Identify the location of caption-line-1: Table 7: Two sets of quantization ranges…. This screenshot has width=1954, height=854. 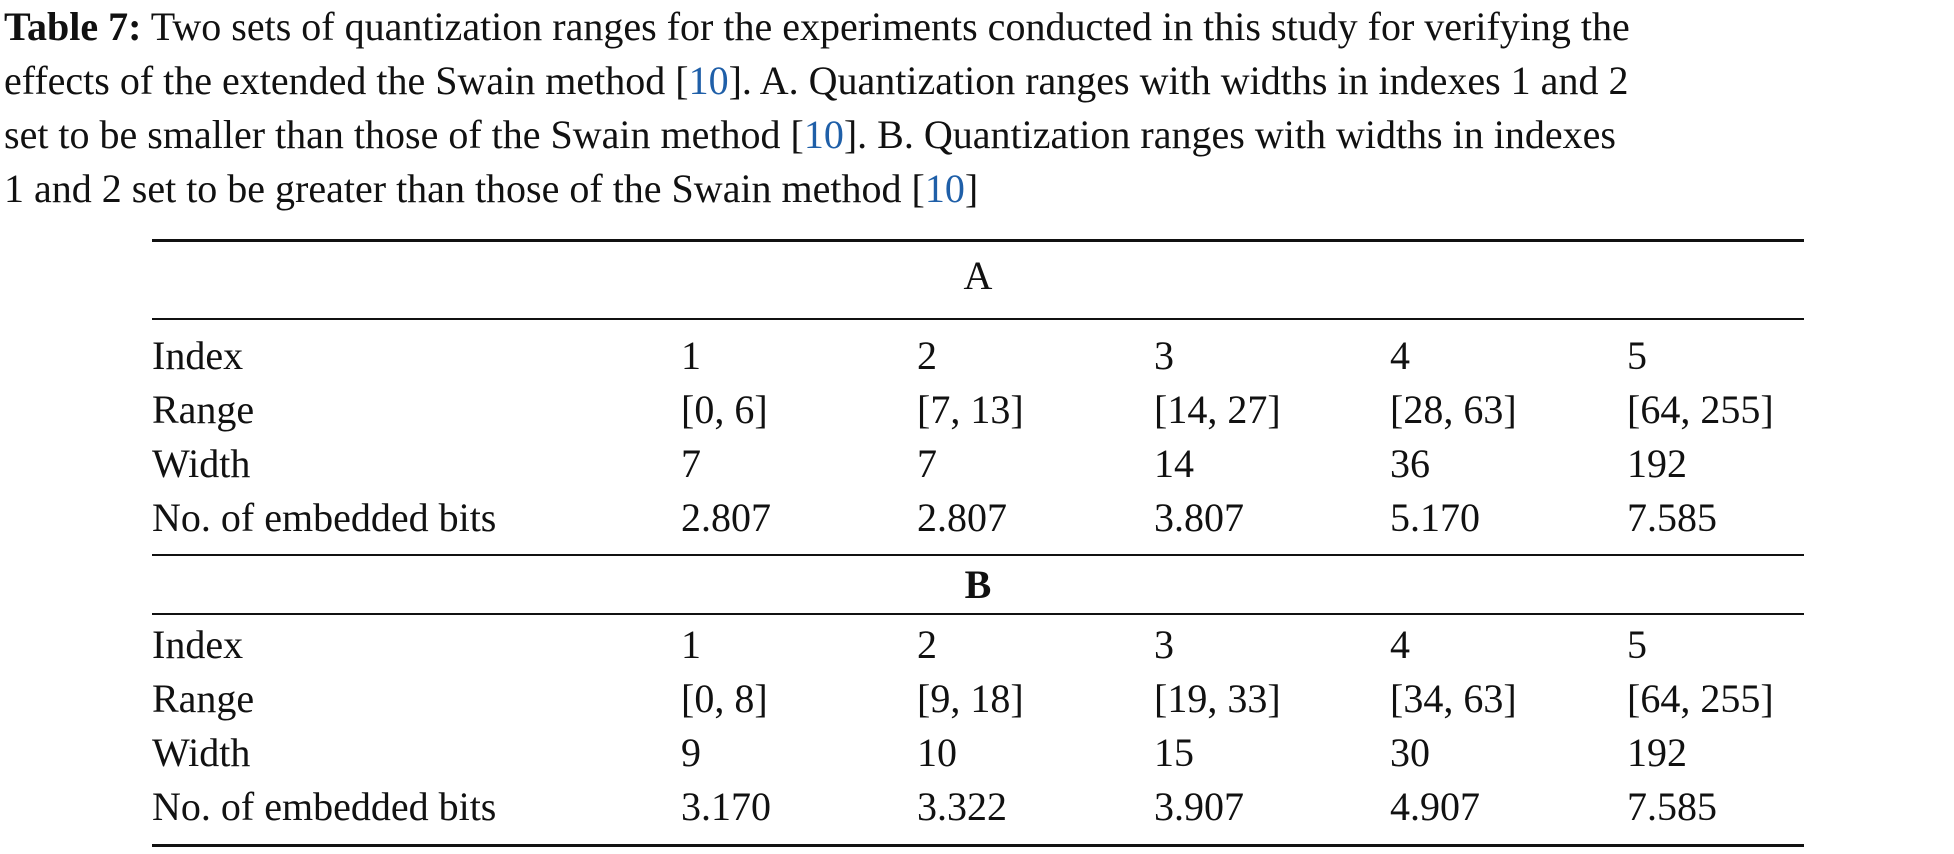
(979, 27).